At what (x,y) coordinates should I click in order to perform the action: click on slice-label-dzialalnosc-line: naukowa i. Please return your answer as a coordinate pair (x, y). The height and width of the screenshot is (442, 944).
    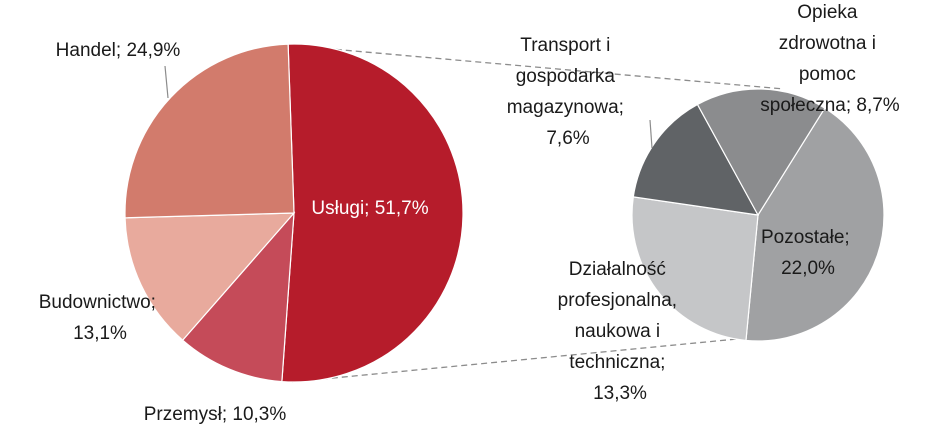
    Looking at the image, I should click on (618, 331).